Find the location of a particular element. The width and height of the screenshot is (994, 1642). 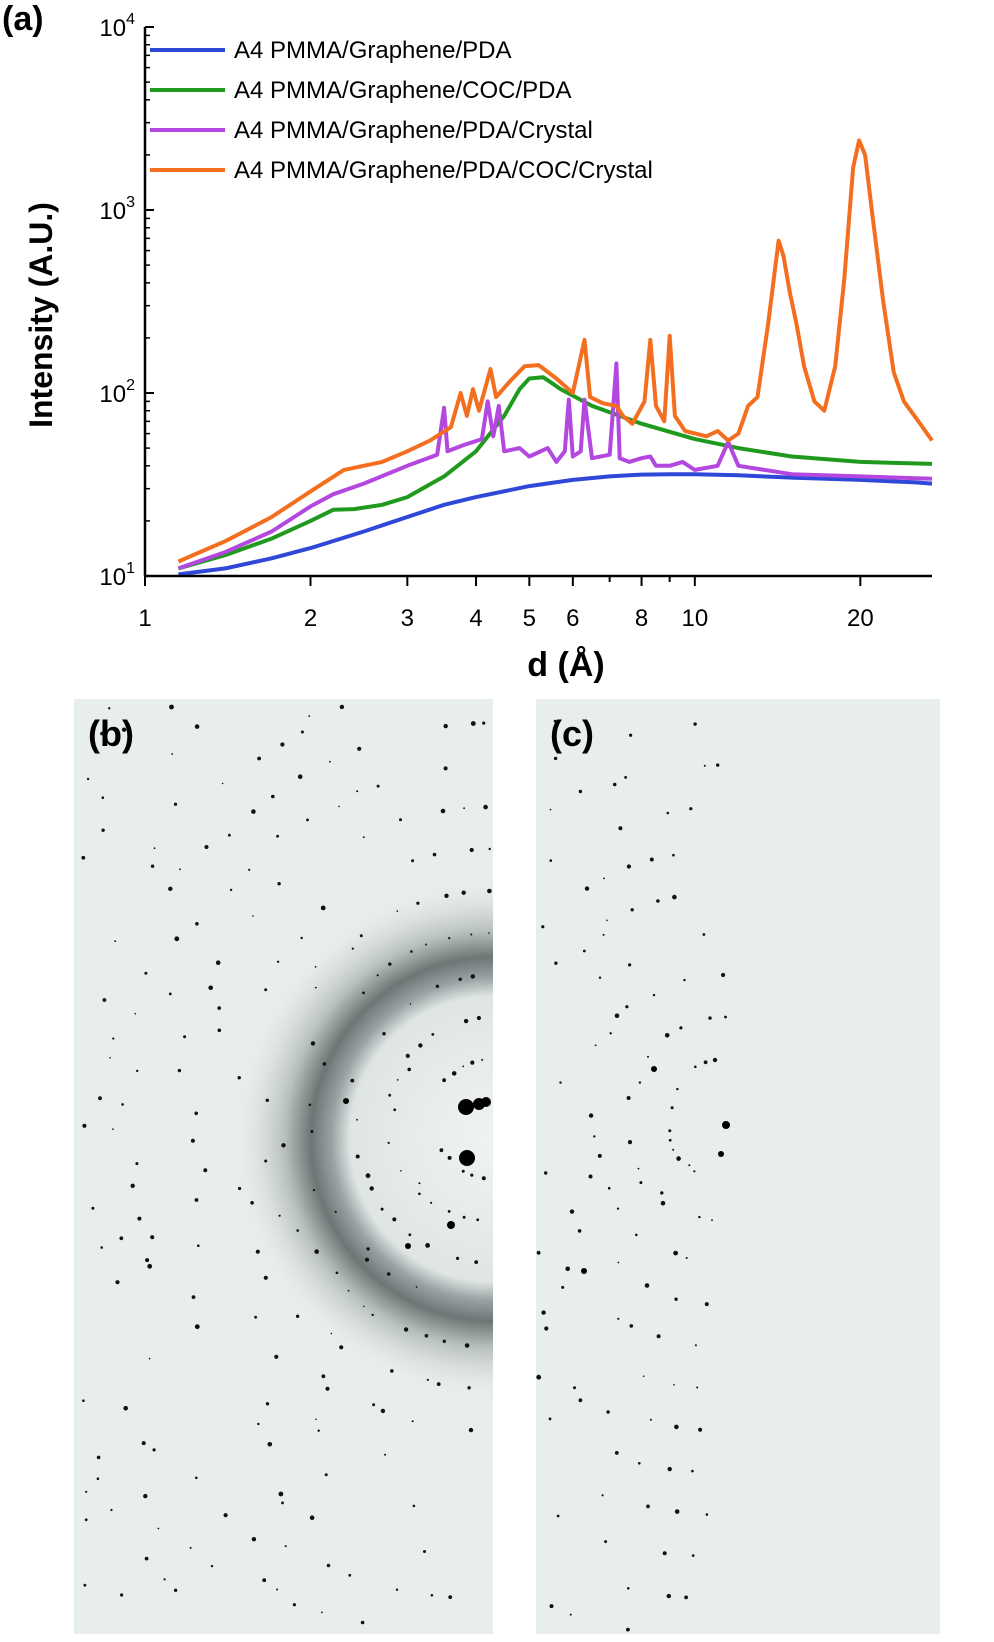

x-tick-label: 5 is located at coordinates (529, 618).